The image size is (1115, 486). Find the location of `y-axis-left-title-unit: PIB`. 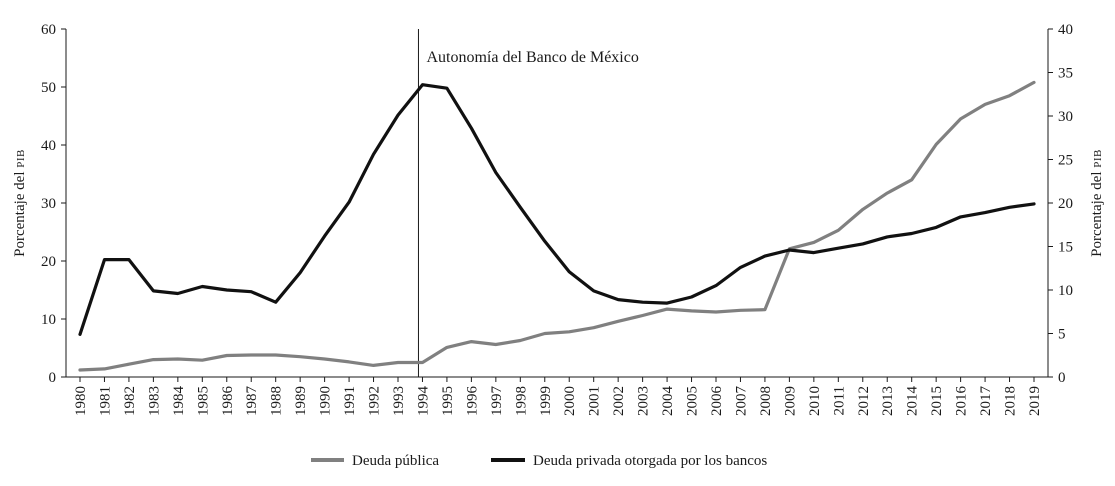

y-axis-left-title-unit: PIB is located at coordinates (21, 158).